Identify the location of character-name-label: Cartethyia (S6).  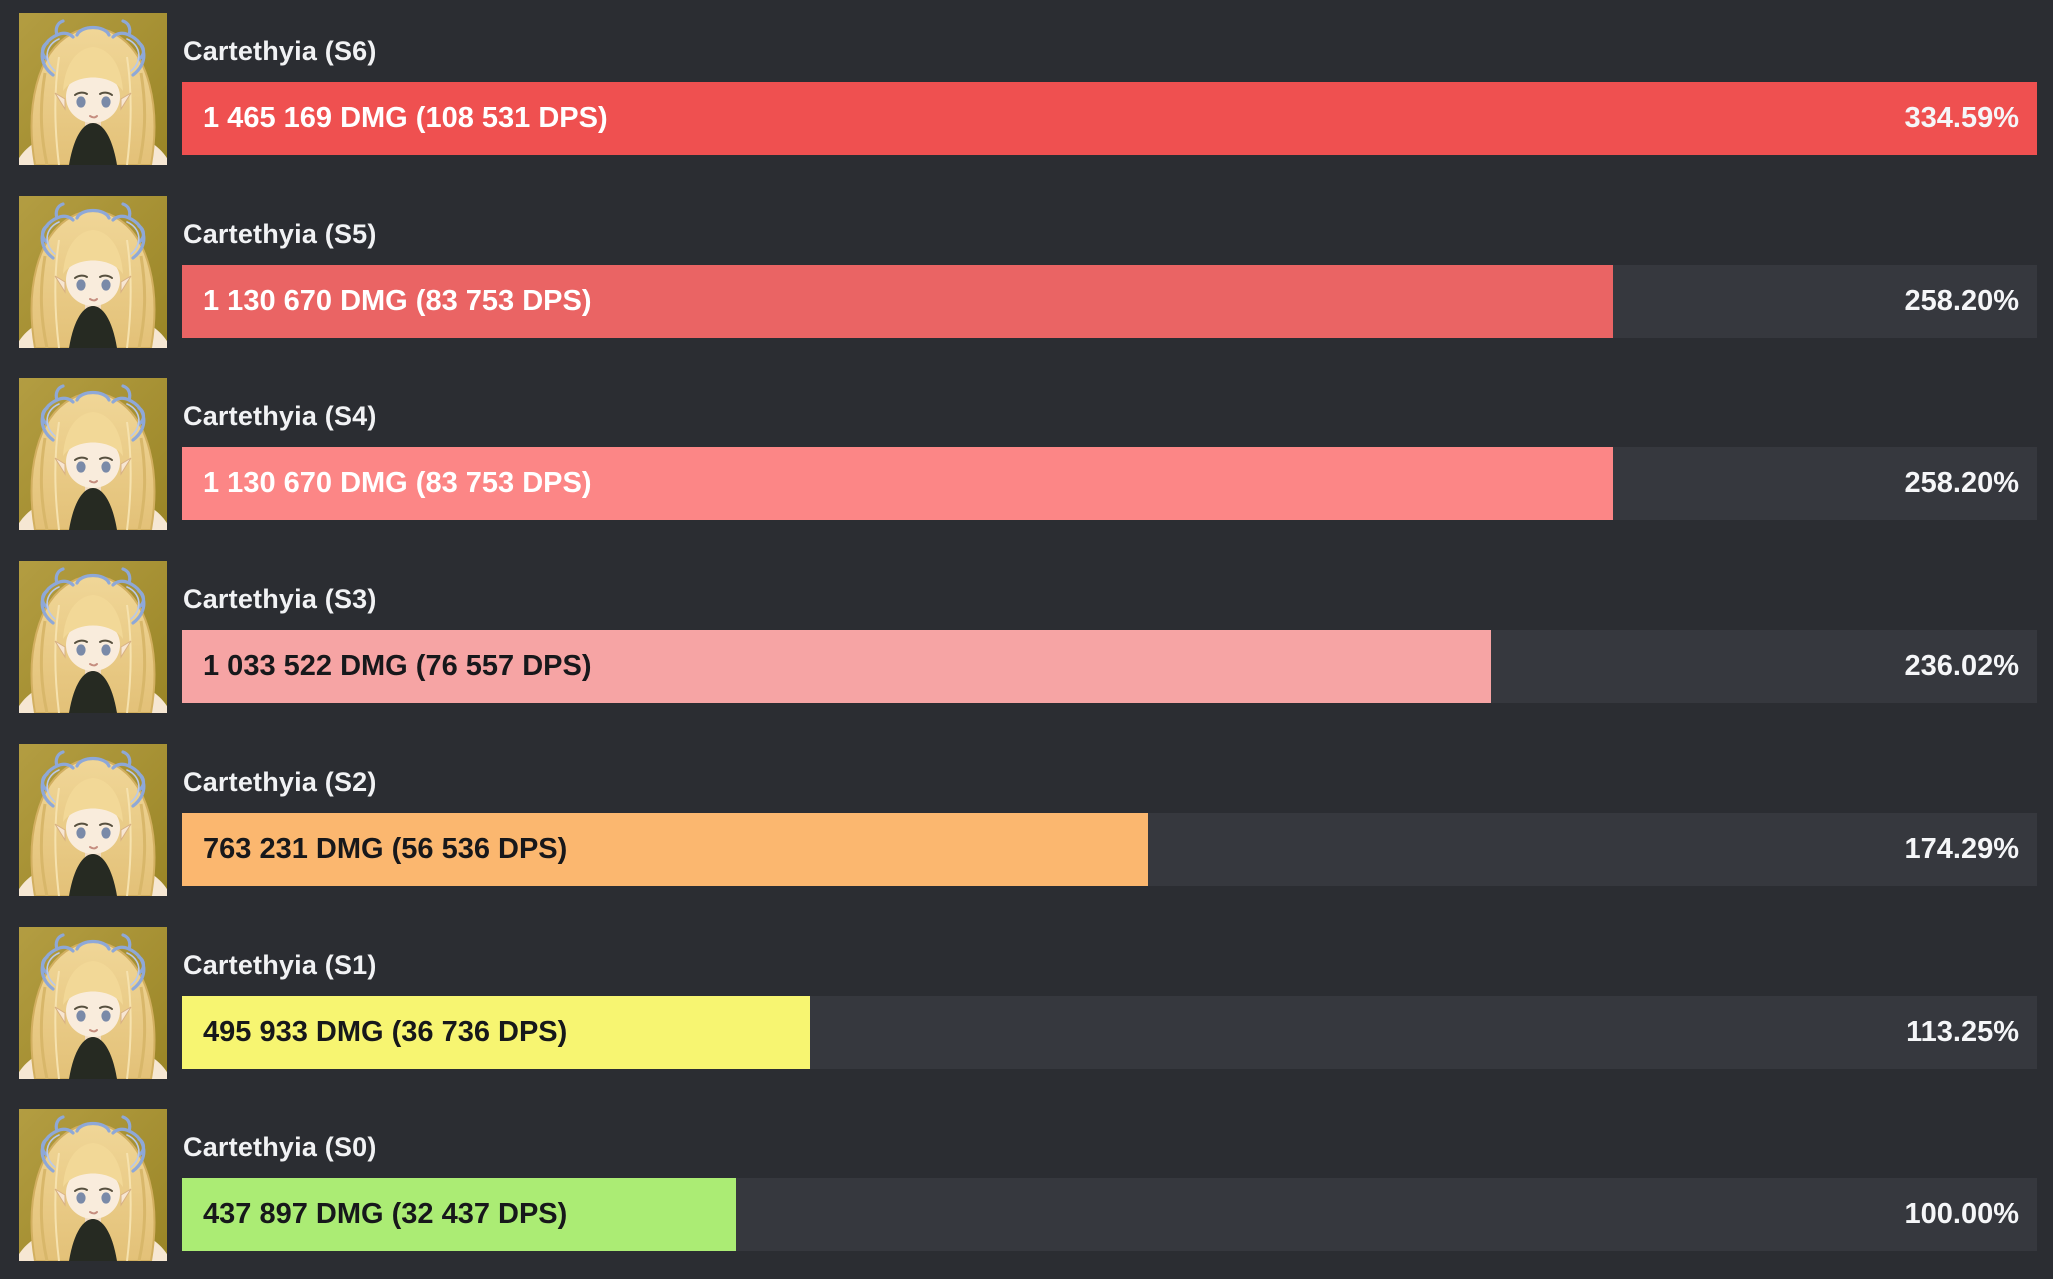
(280, 51).